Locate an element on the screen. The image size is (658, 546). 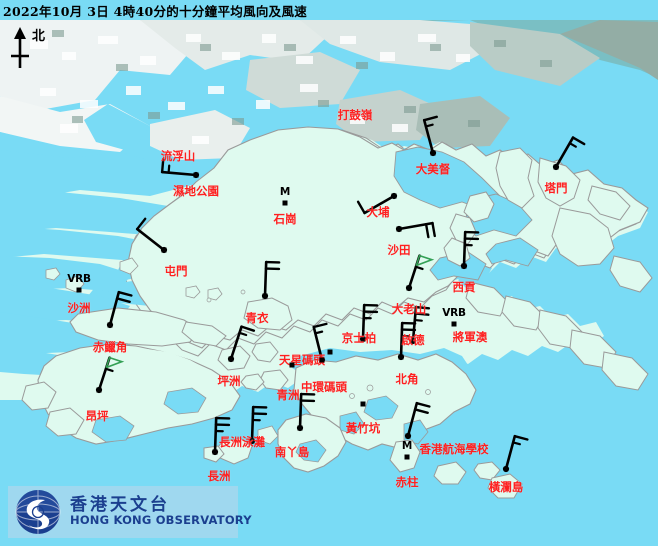
station-name-label: 天星碼頭 is located at coordinates (302, 360).